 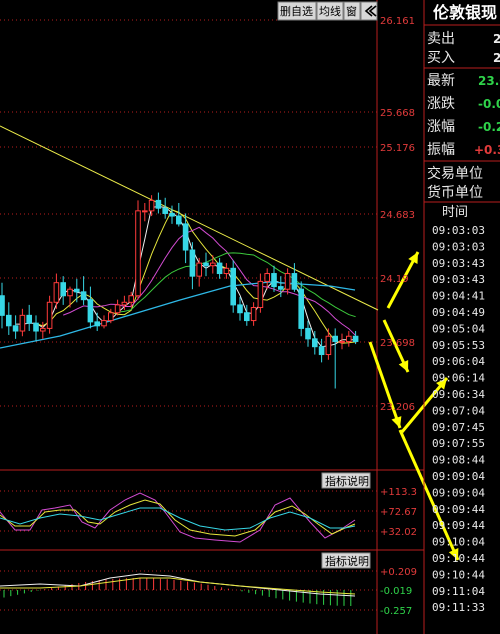 What do you see at coordinates (458, 460) in the screenshot?
I see `time-list-item: 09:08:44` at bounding box center [458, 460].